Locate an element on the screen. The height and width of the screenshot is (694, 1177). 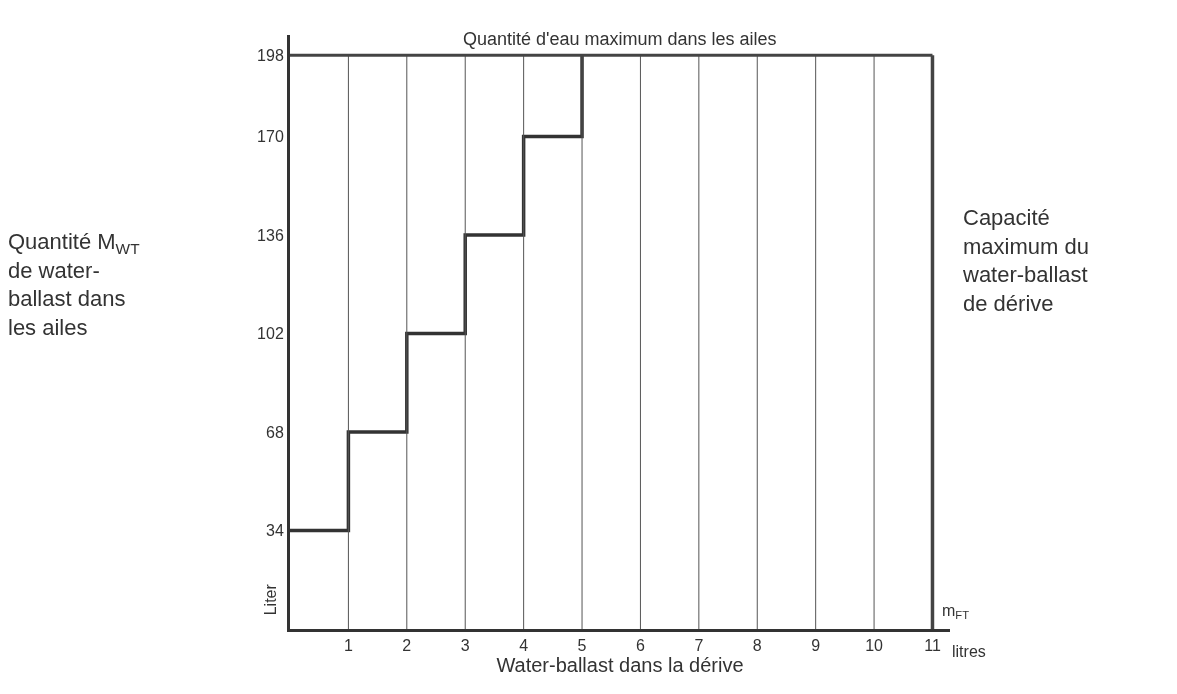
y-tick-label: 102 is located at coordinates (270, 334).